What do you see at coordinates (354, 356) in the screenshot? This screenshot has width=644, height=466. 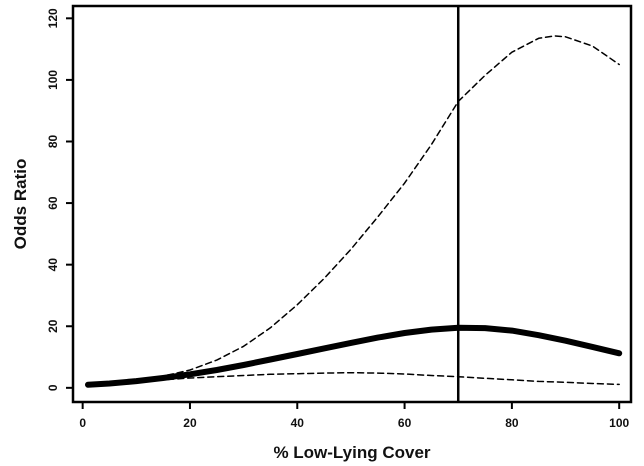 I see `series-line-estimate` at bounding box center [354, 356].